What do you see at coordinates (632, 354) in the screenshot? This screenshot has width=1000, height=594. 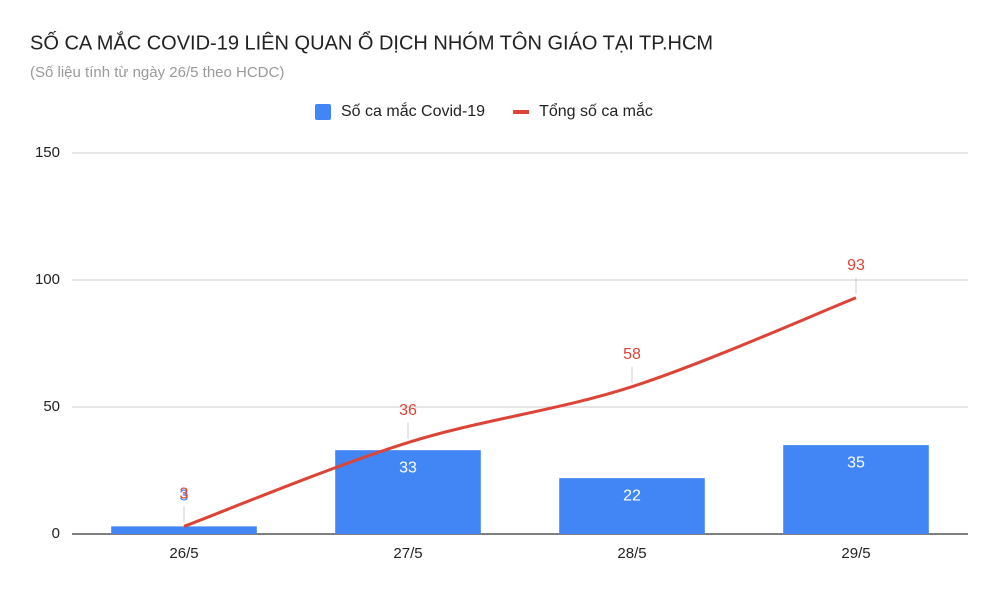 I see `line-value-label: 58` at bounding box center [632, 354].